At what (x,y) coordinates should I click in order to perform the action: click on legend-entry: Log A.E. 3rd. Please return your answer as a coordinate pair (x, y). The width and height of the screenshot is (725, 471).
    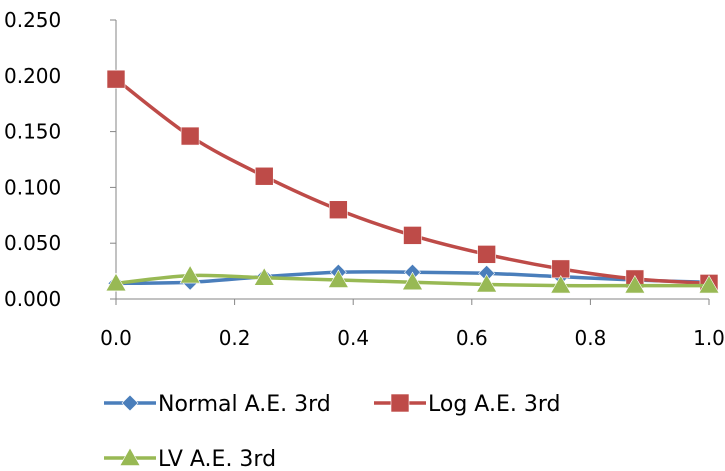
    Looking at the image, I should click on (467, 404).